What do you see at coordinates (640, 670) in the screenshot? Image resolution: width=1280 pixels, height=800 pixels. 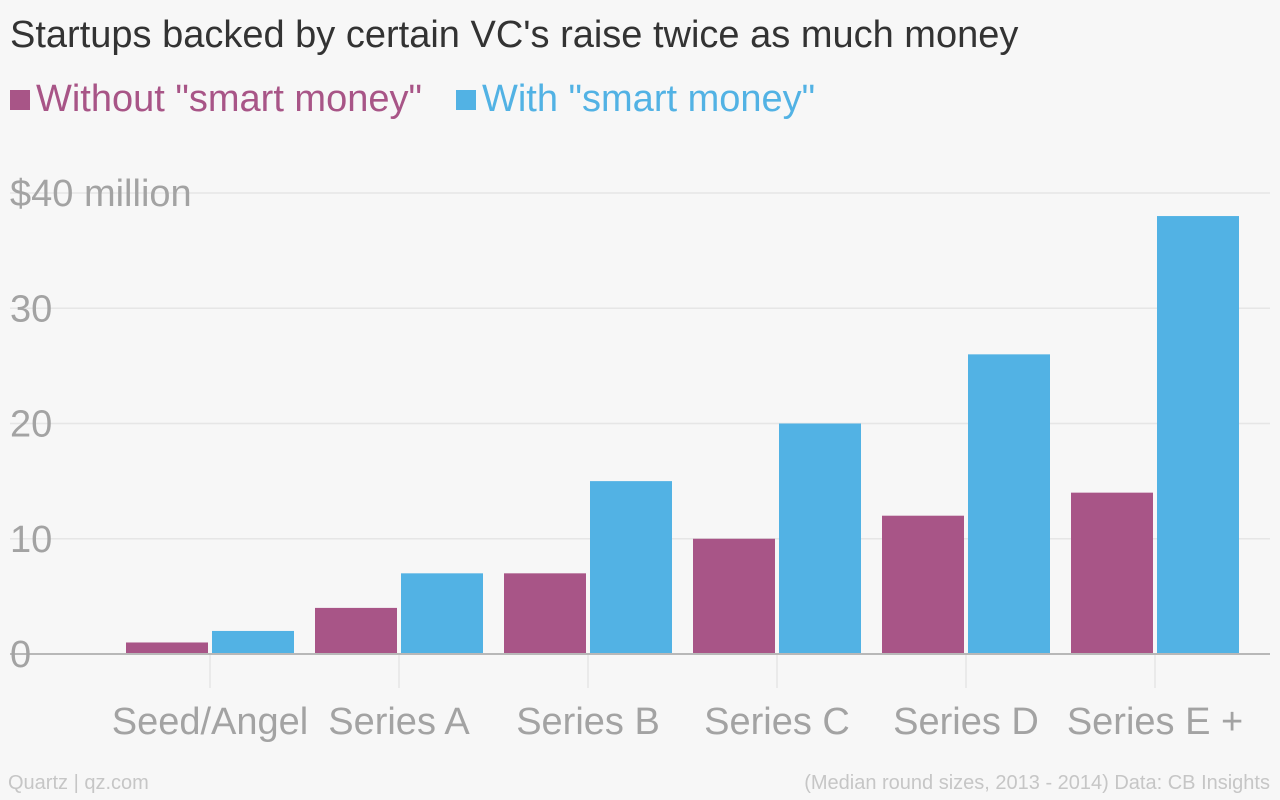 I see `x-axis` at bounding box center [640, 670].